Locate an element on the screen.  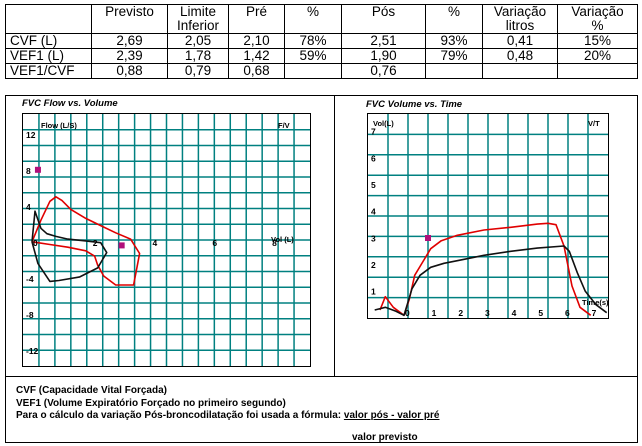
y-axis-label: Flow (L/S) is located at coordinates (59, 125).